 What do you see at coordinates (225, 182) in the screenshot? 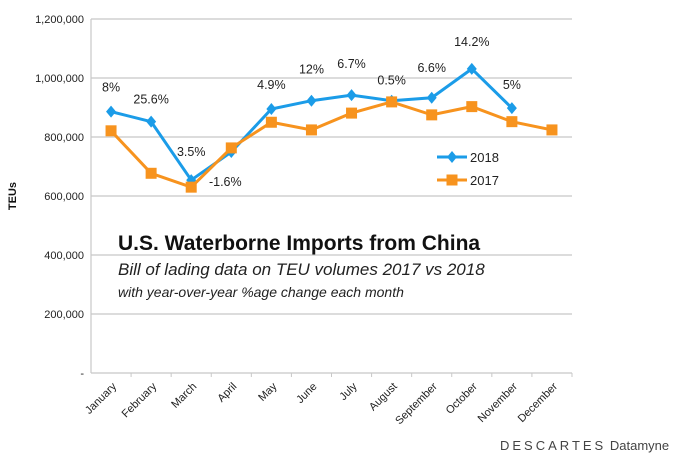
I see `data-label: -1.6%` at bounding box center [225, 182].